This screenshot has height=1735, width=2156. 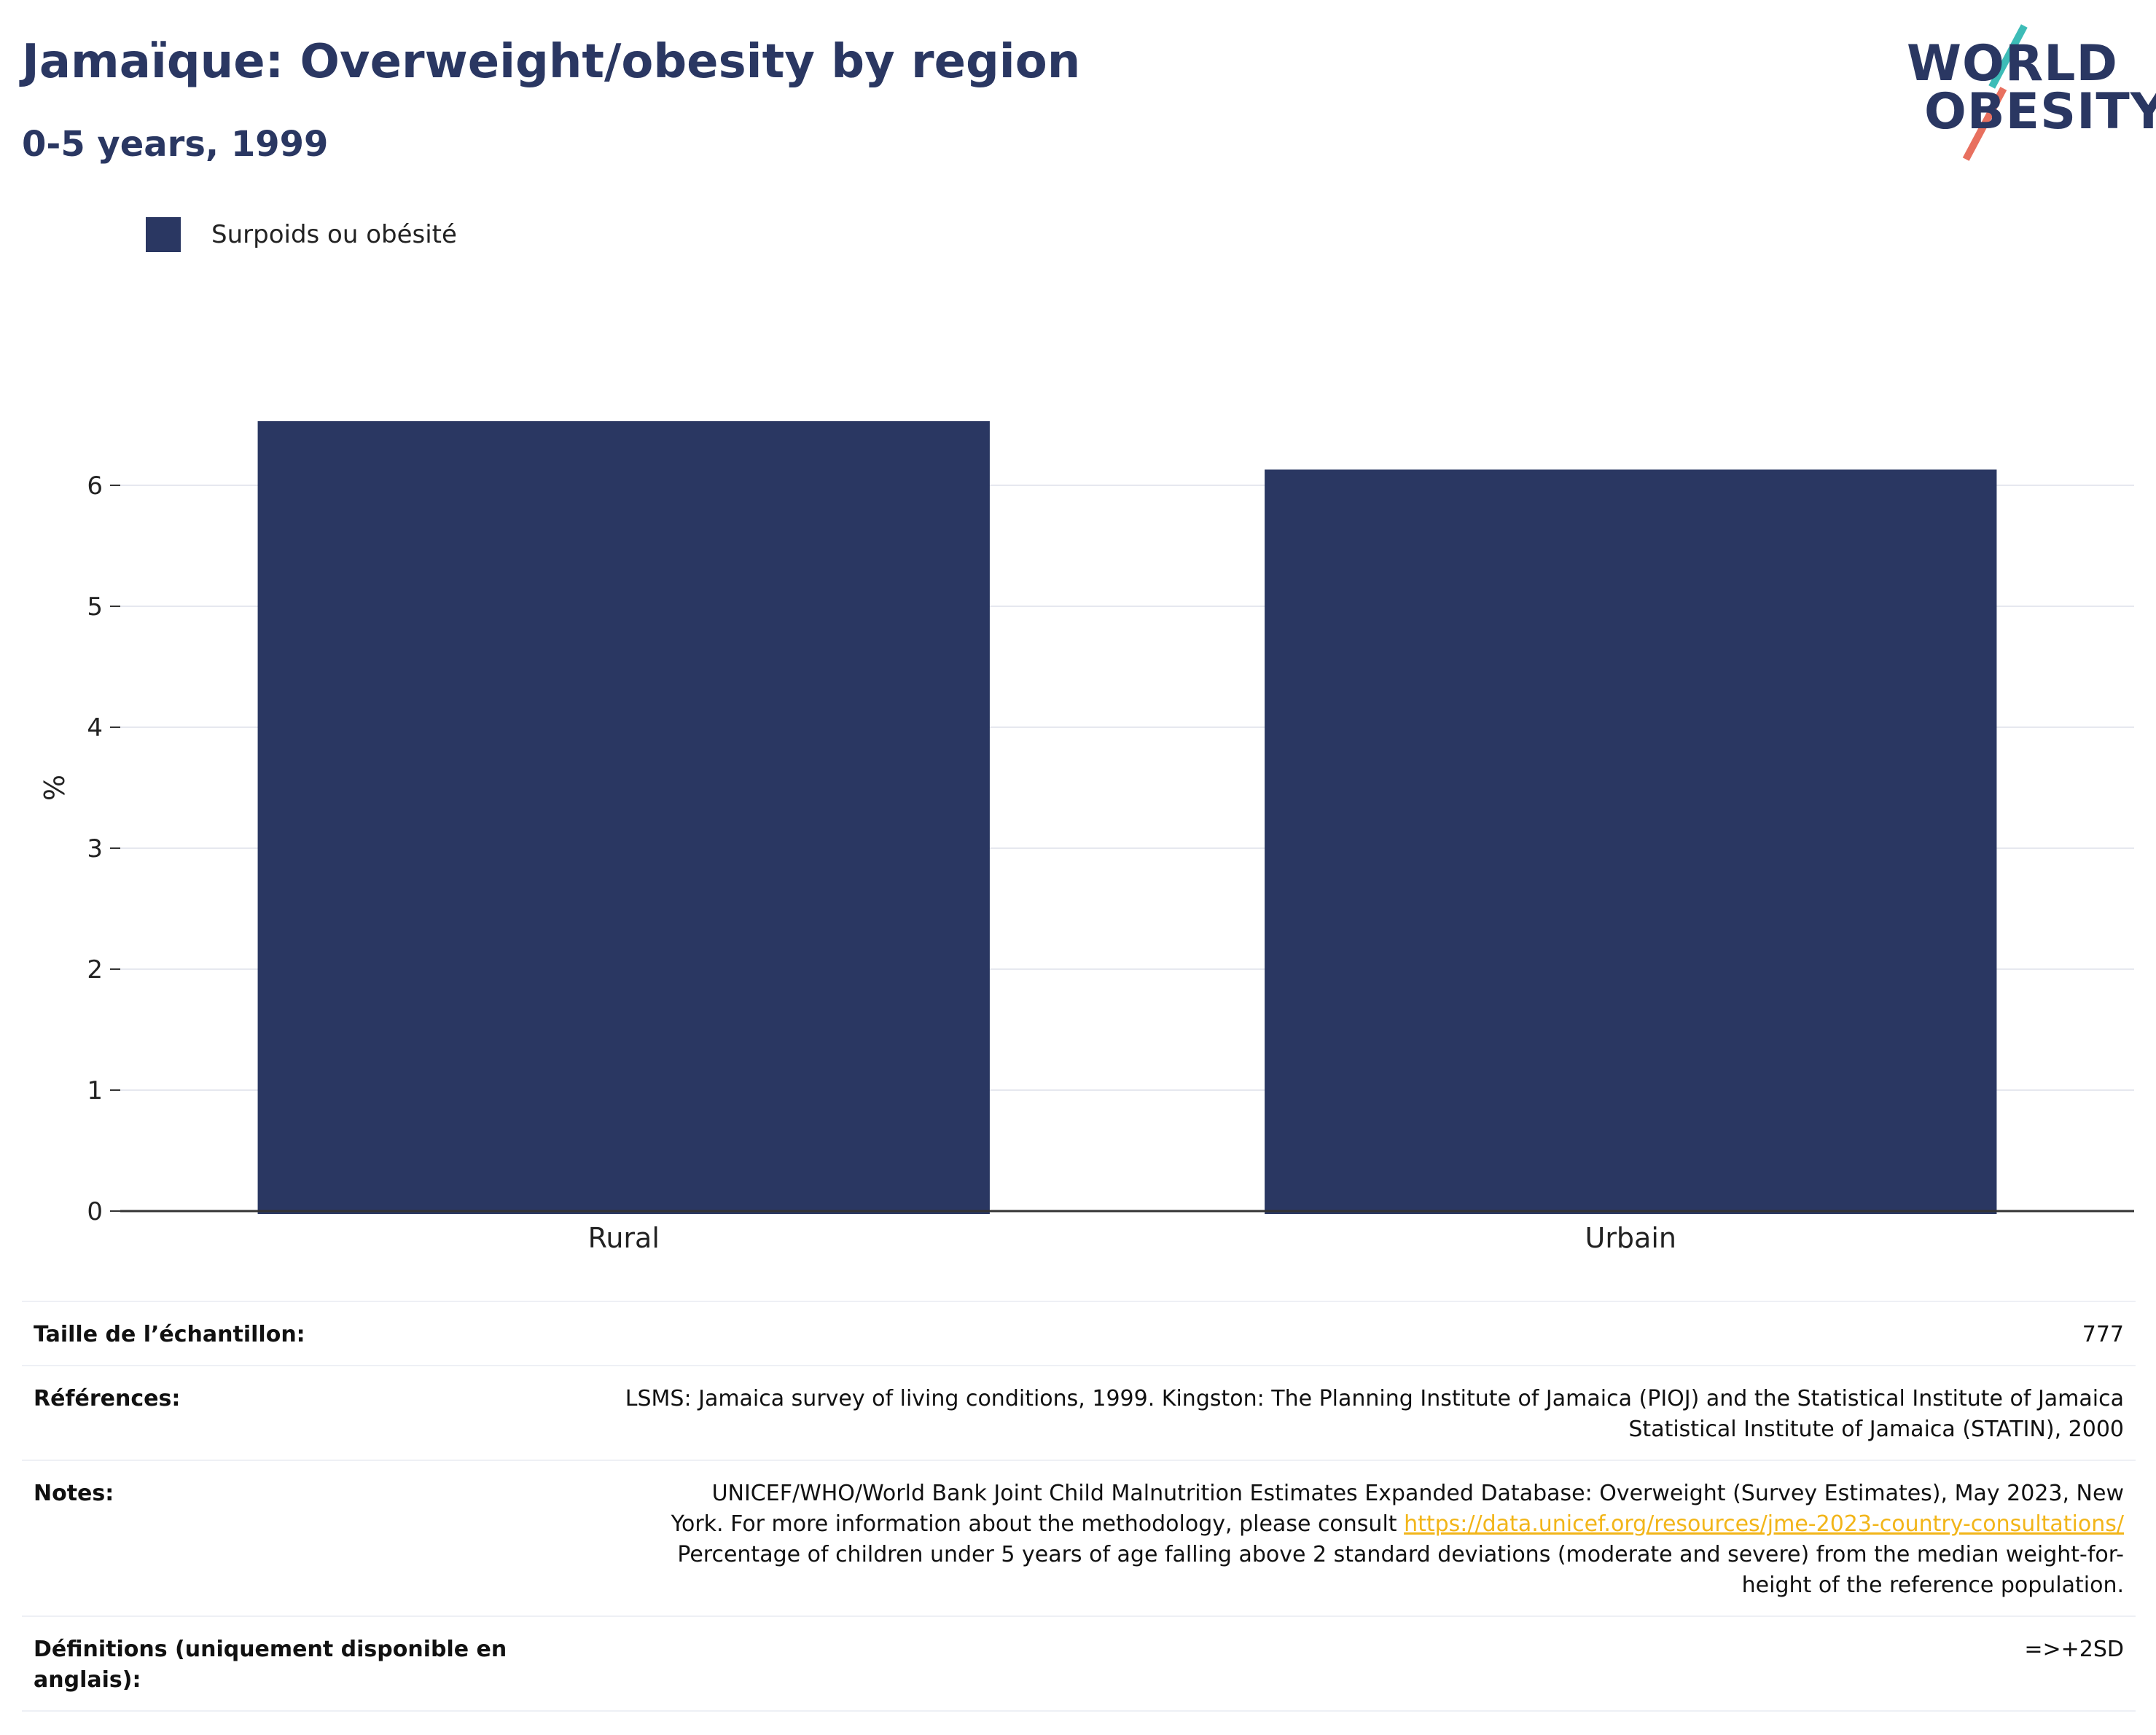 I want to click on legend-swatch, so click(x=163, y=234).